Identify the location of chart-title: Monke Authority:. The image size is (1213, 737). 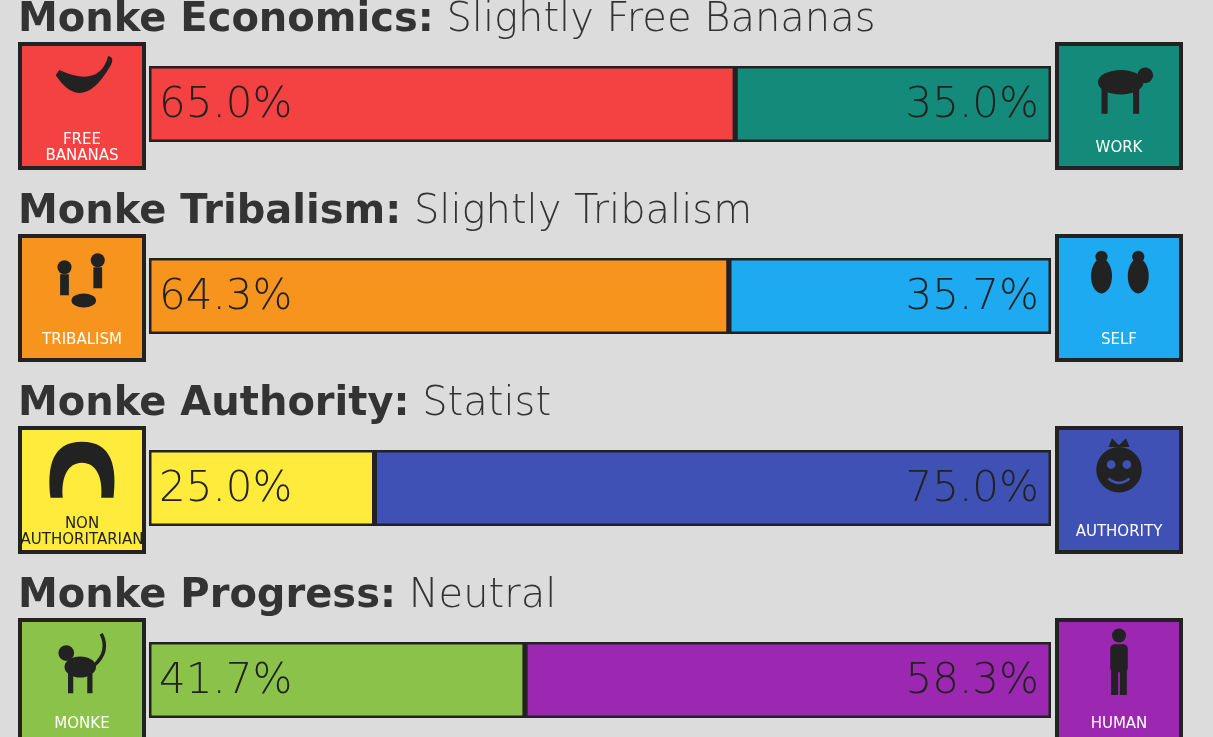
(214, 401).